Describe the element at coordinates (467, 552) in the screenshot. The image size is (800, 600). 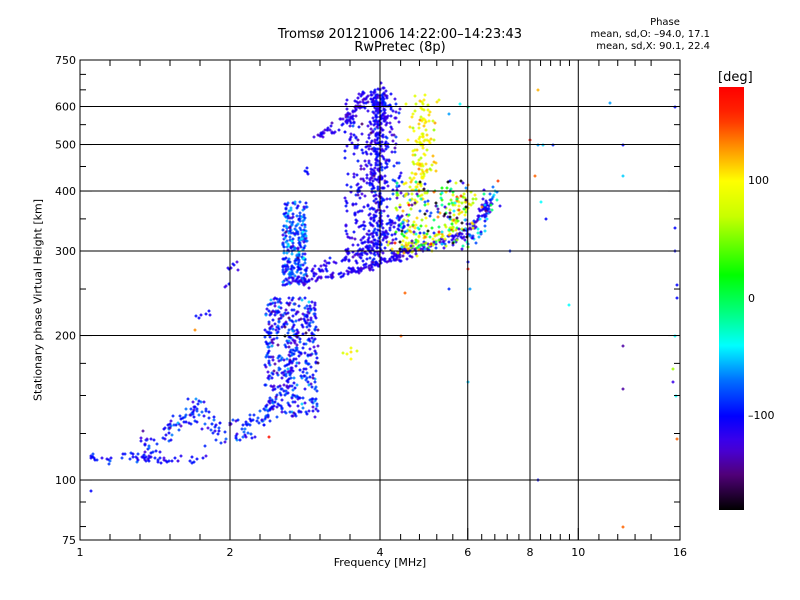
I see `x-tick-label: 6` at that location.